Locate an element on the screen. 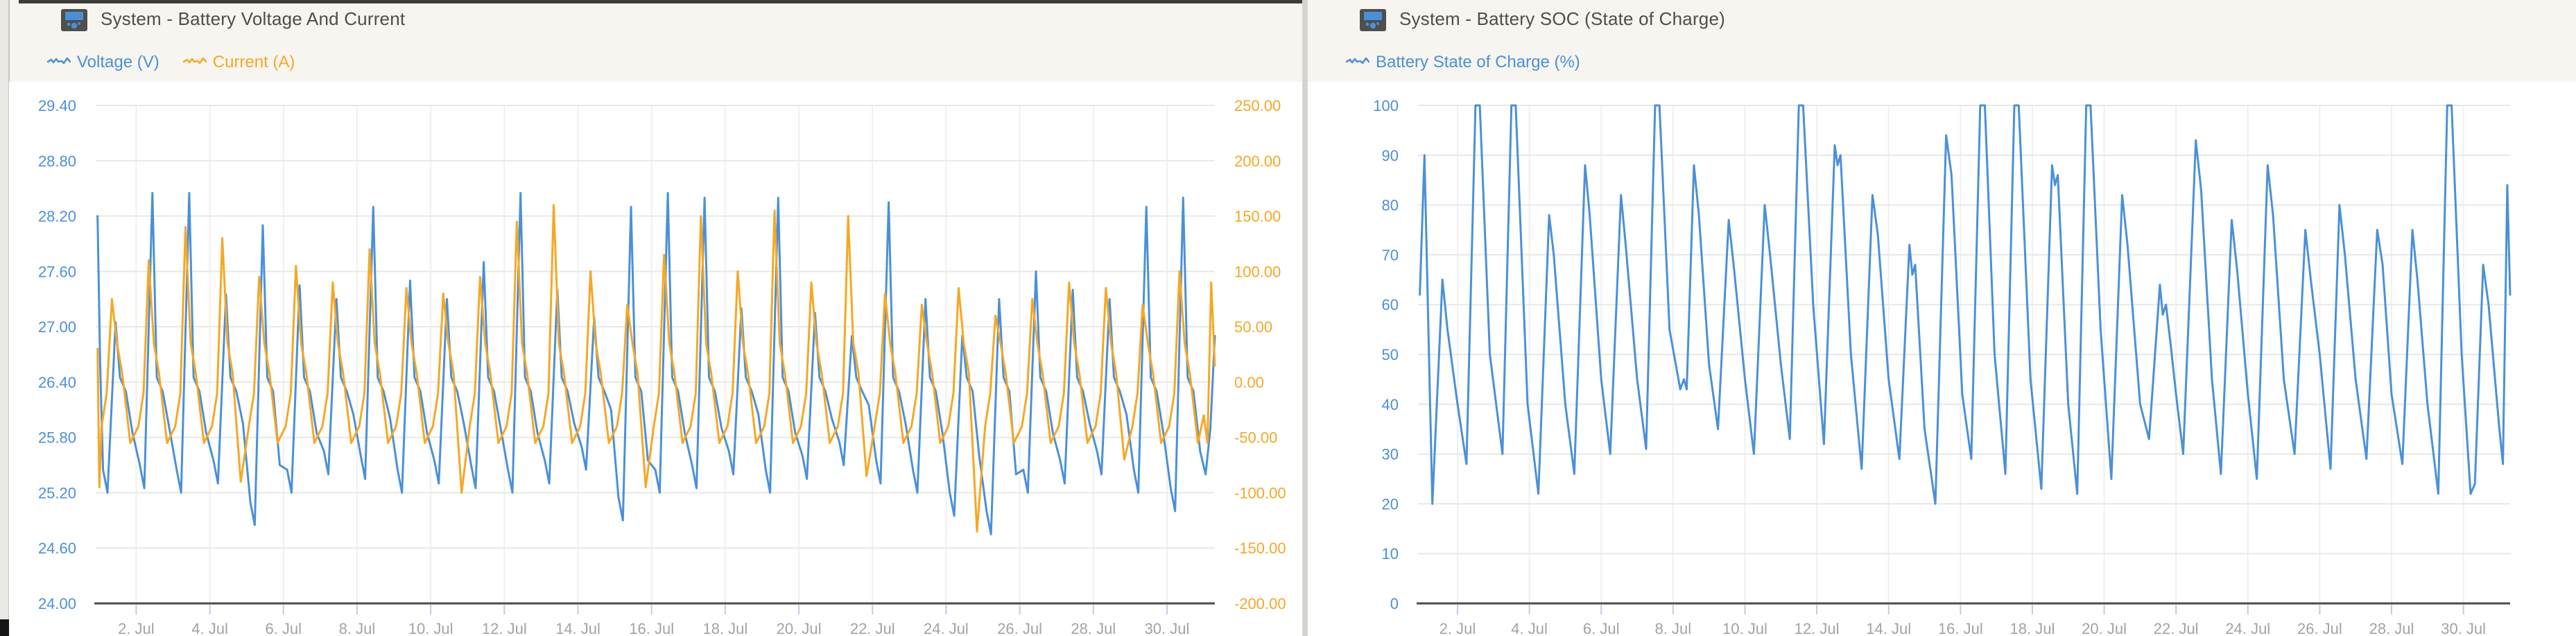 The height and width of the screenshot is (636, 2576). legend: Battery State of Charge (%) is located at coordinates (1462, 62).